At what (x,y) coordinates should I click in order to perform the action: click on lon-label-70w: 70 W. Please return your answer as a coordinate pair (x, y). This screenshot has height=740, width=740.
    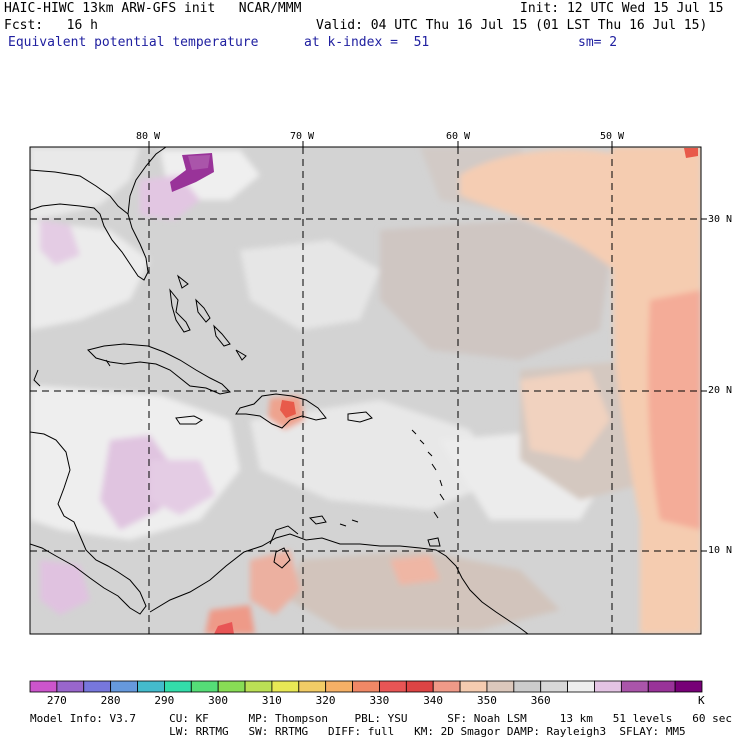
    Looking at the image, I should click on (302, 136).